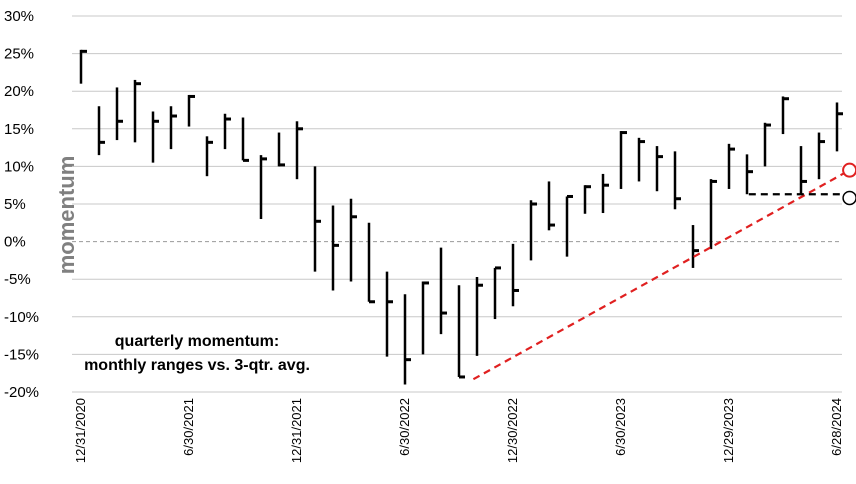 This screenshot has height=484, width=856. What do you see at coordinates (21, 317) in the screenshot?
I see `y-tick-label: -10%` at bounding box center [21, 317].